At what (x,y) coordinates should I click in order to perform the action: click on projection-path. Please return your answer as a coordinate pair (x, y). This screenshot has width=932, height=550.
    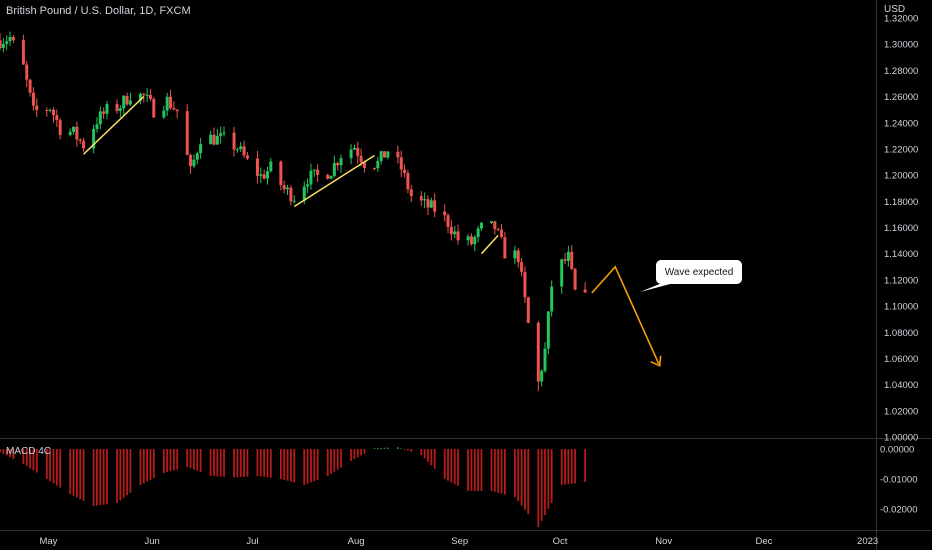
    Looking at the image, I should click on (625, 315).